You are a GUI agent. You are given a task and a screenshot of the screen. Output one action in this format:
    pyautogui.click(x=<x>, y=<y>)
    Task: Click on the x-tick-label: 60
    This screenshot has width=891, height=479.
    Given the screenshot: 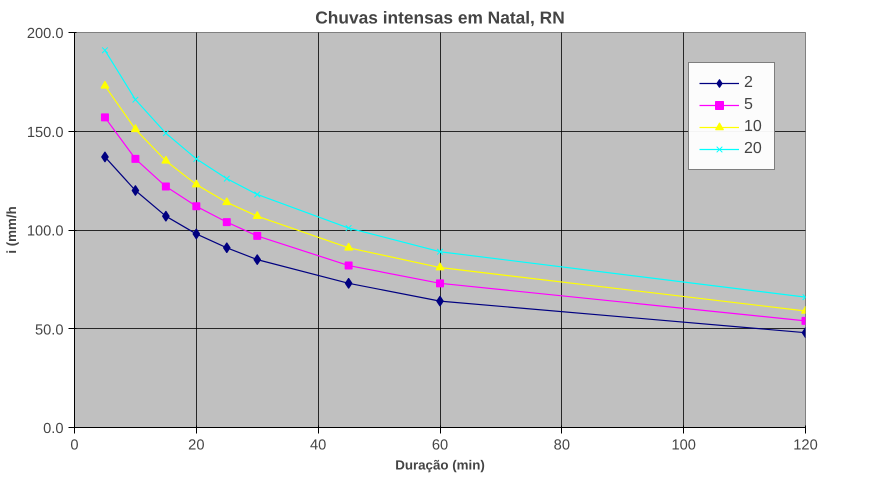 What is the action you would take?
    pyautogui.click(x=440, y=446)
    